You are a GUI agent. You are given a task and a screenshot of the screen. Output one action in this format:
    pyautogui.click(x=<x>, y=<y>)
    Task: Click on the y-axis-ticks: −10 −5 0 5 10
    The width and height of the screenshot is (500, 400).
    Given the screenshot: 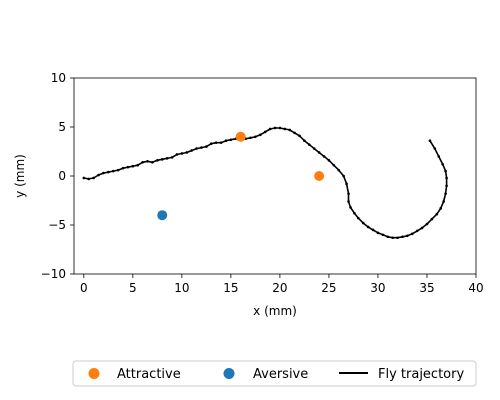 What is the action you would take?
    pyautogui.click(x=57, y=176)
    